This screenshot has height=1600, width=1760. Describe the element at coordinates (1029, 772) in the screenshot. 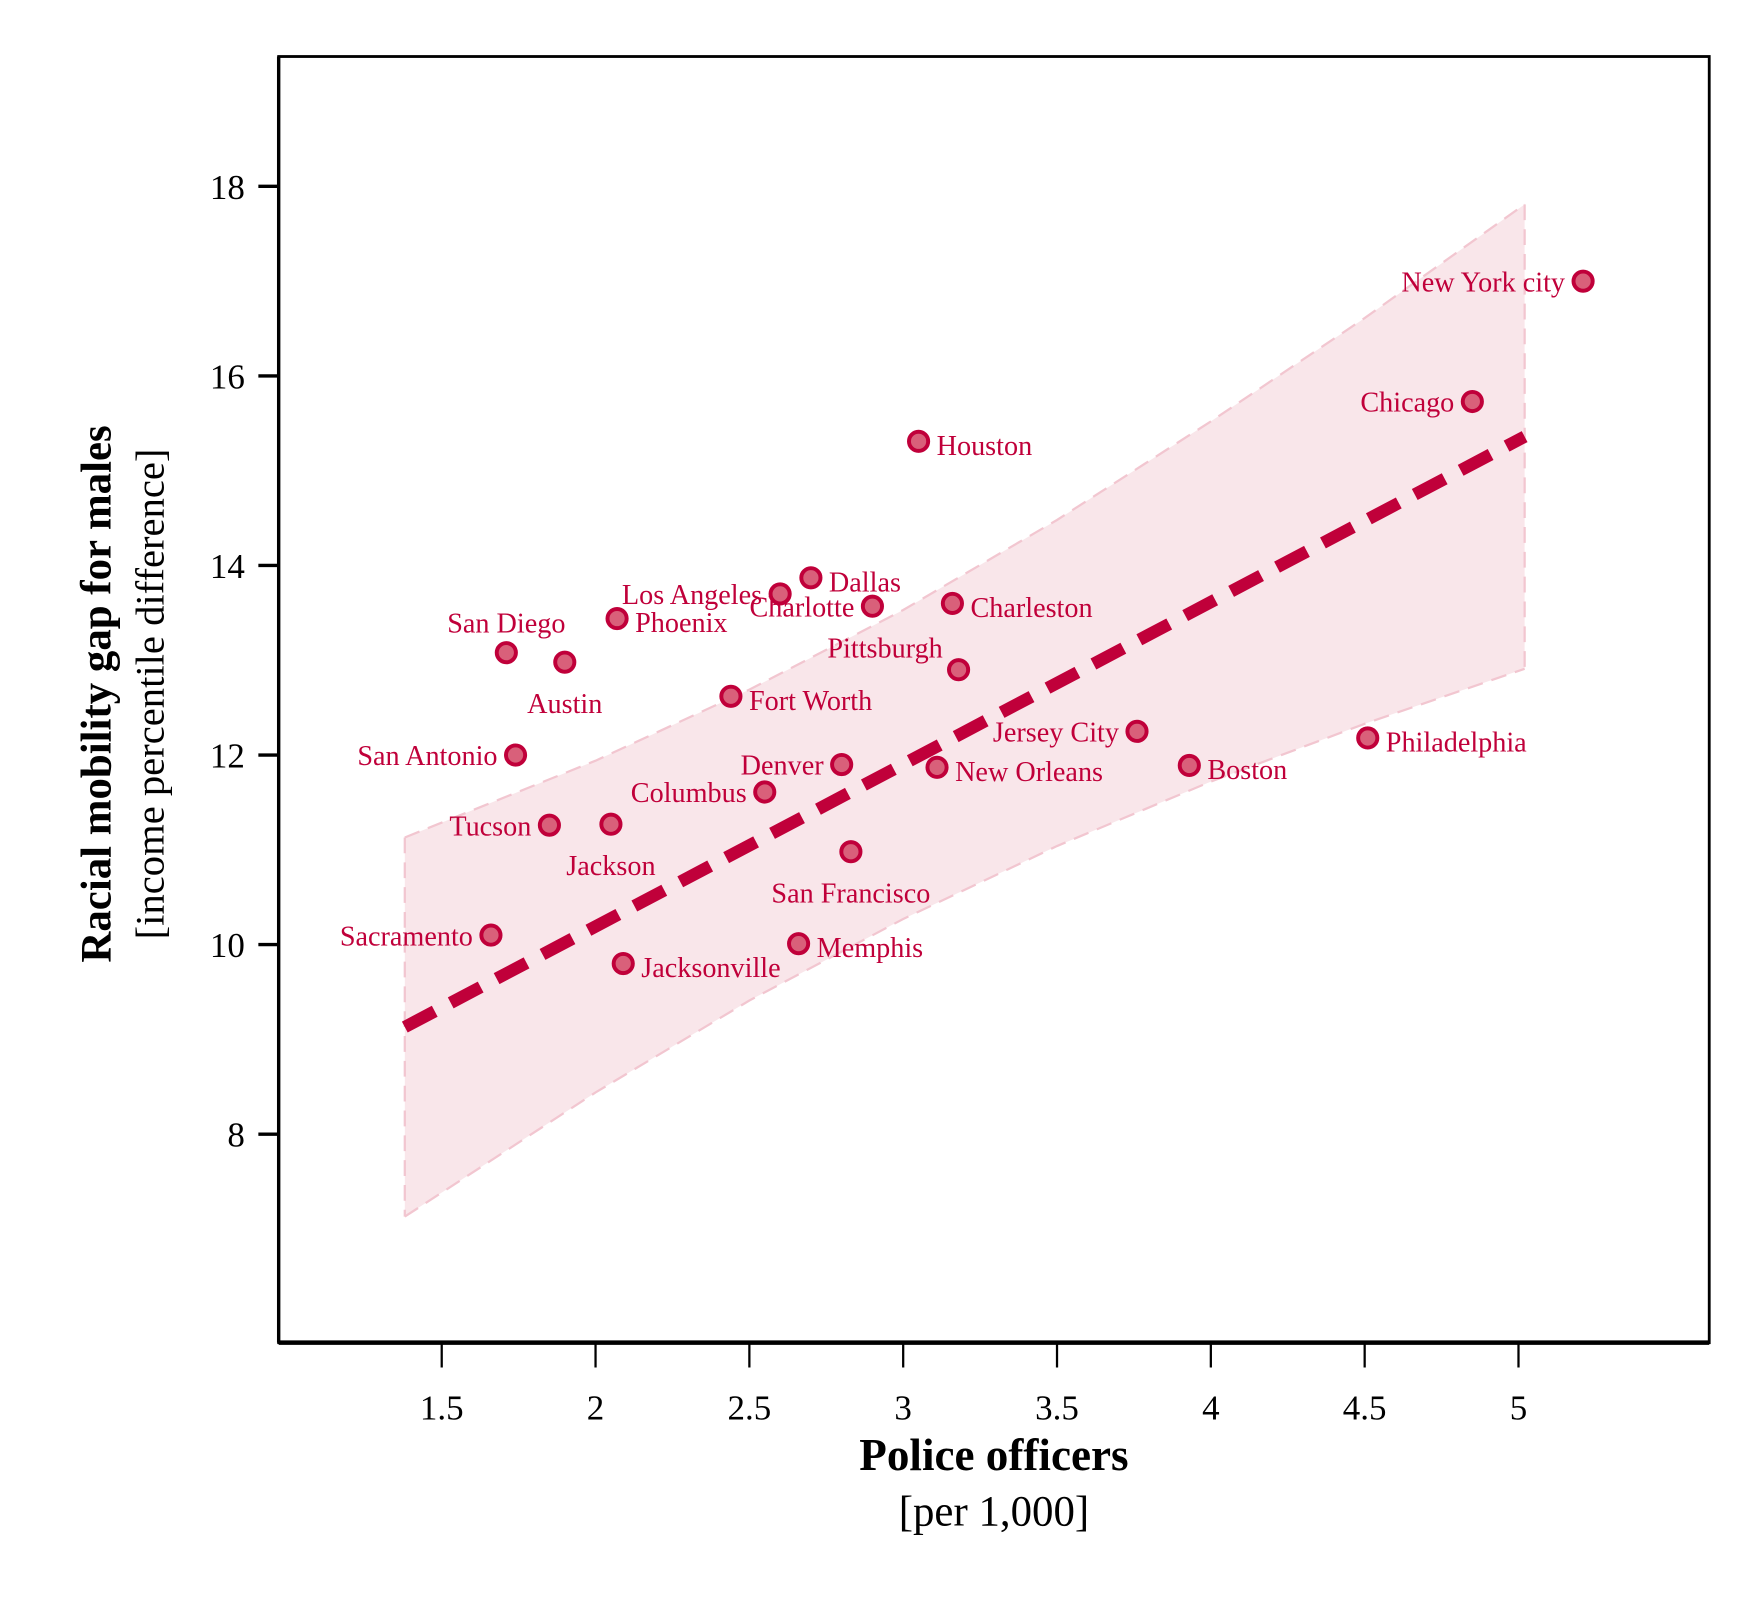

I see `point-label: New Orleans` at that location.